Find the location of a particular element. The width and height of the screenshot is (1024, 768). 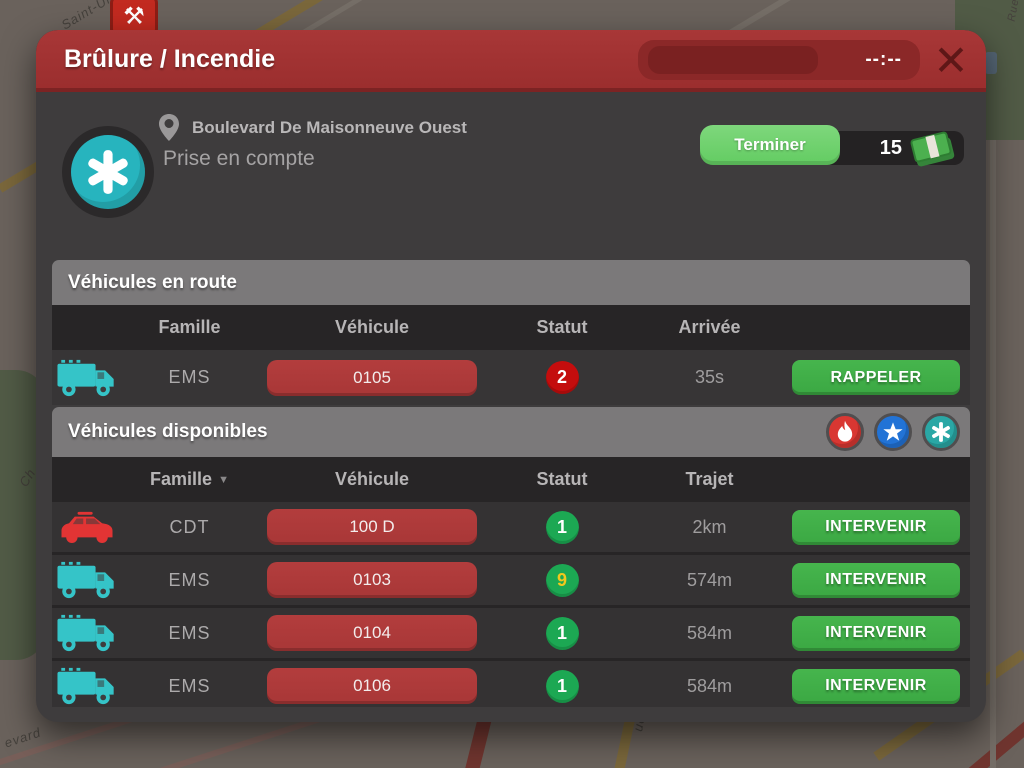

vehicle-row: EMS 0105 2 35s RAPPELER is located at coordinates (511, 377).